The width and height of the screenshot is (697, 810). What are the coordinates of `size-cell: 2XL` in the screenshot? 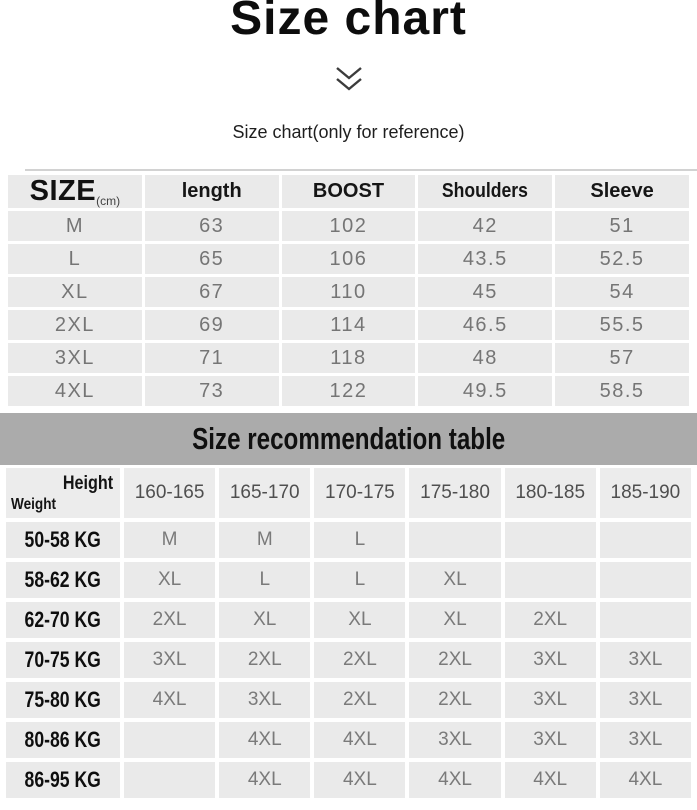 It's located at (75, 325).